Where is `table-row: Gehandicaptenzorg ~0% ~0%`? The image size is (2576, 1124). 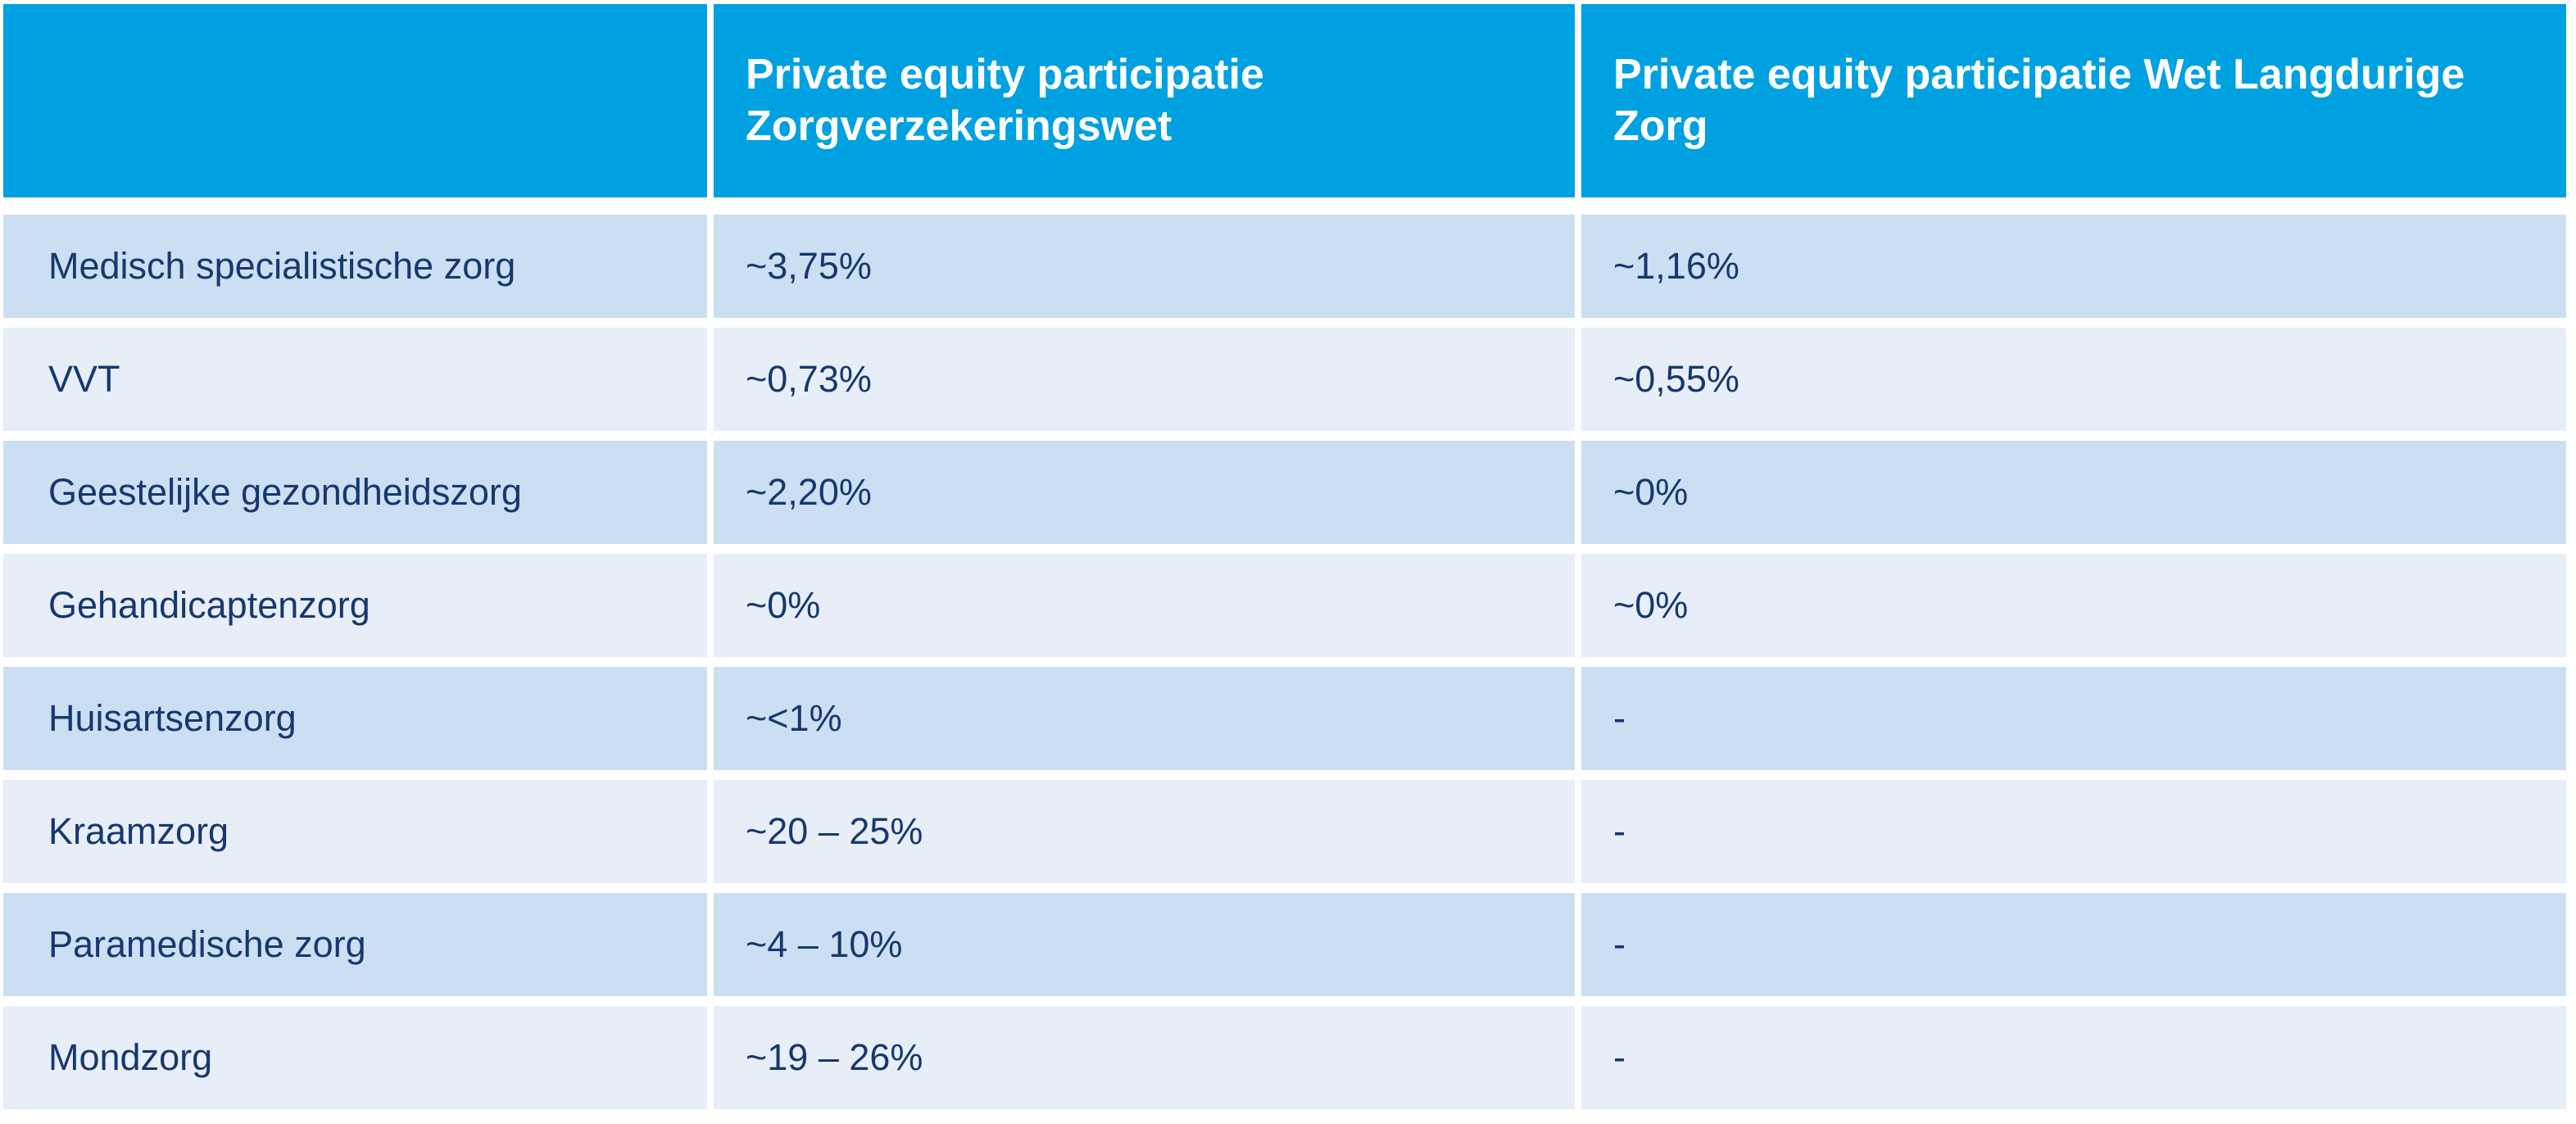
table-row: Gehandicaptenzorg ~0% ~0% is located at coordinates (1284, 605).